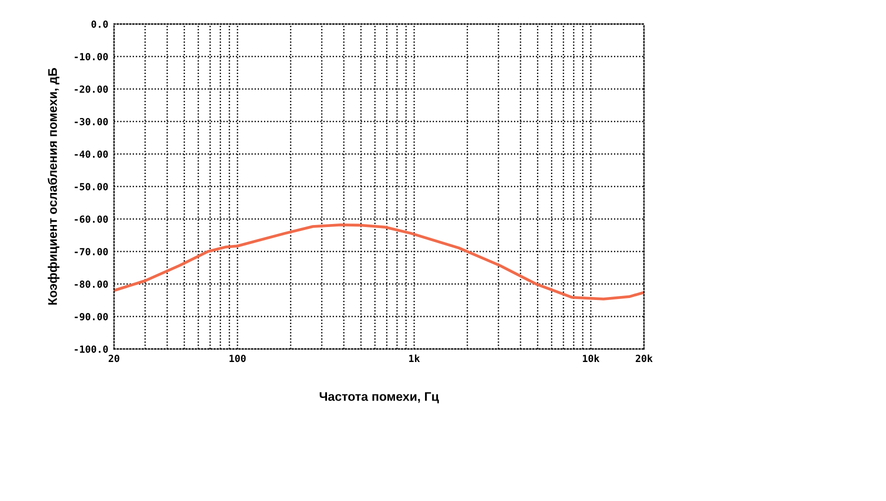  I want to click on y-tick-label: -80.00, so click(91, 284).